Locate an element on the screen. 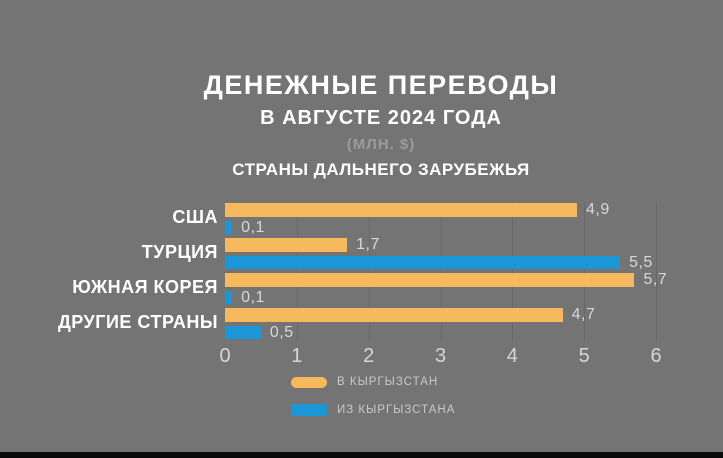 This screenshot has height=458, width=723. x-tick-3: 3 is located at coordinates (440, 356).